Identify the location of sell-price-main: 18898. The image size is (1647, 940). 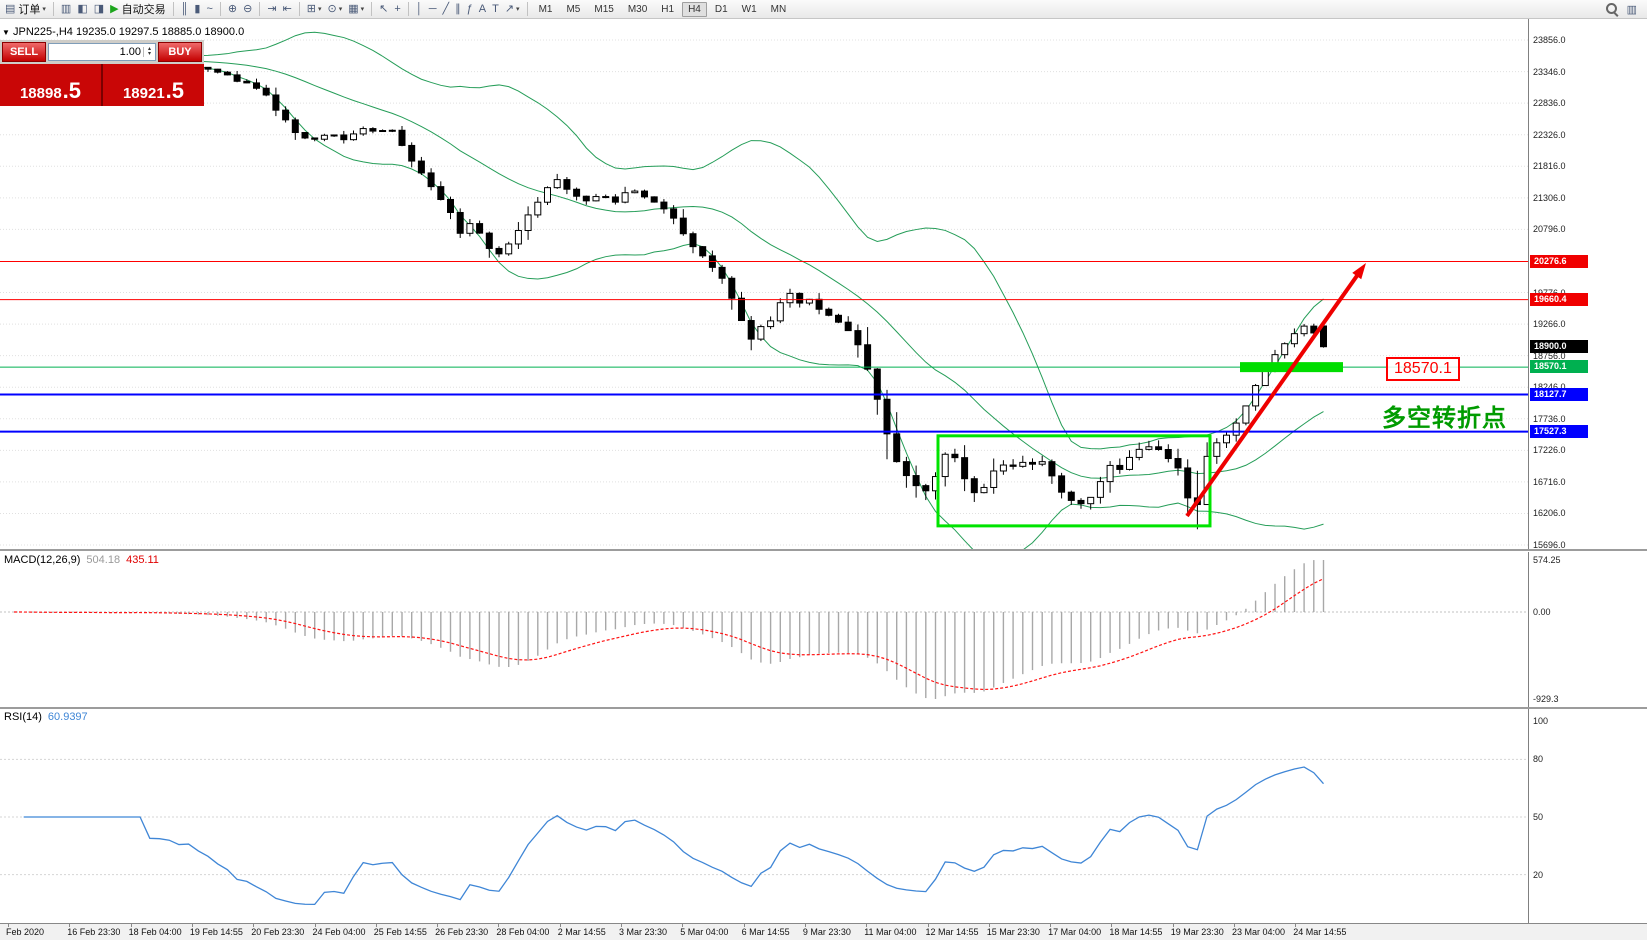
(40, 93).